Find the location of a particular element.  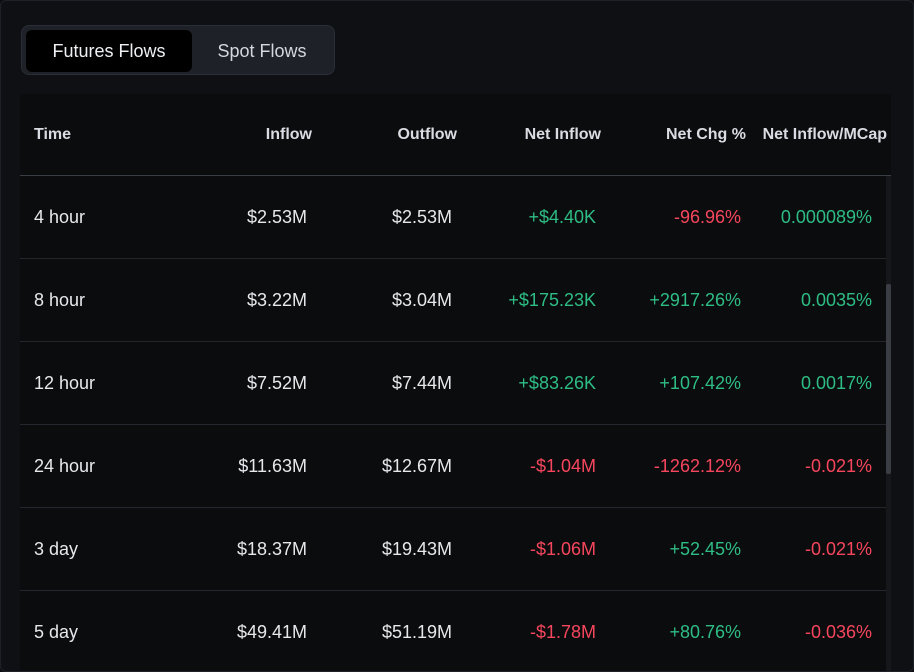

cell-net-inflow-mcap: 0.0035% is located at coordinates (836, 300).